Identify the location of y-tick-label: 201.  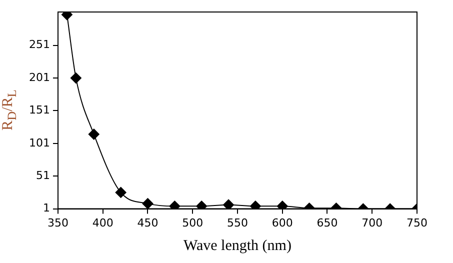
(39, 77).